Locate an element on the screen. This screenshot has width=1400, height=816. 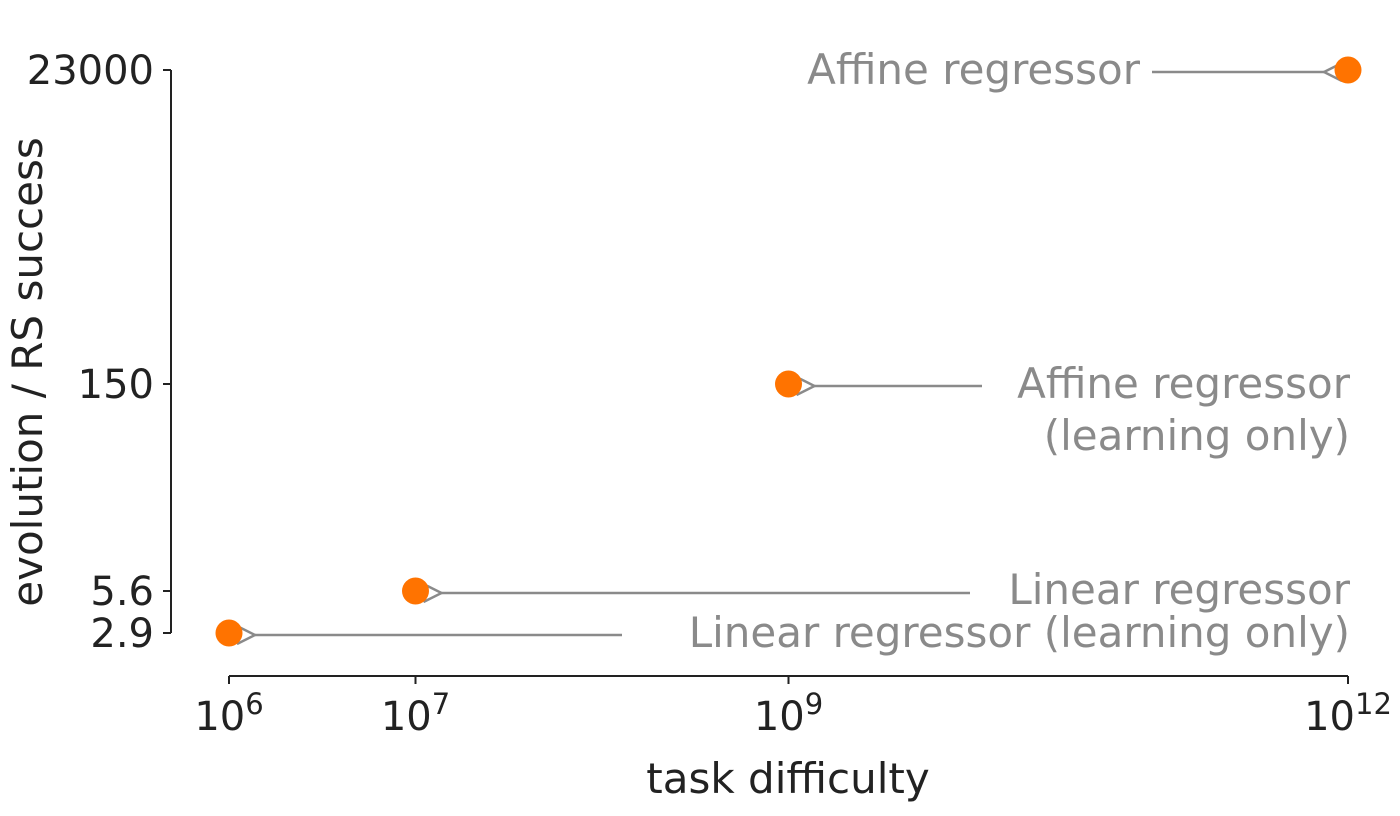
y-tick-label: 23000 is located at coordinates (90, 71).